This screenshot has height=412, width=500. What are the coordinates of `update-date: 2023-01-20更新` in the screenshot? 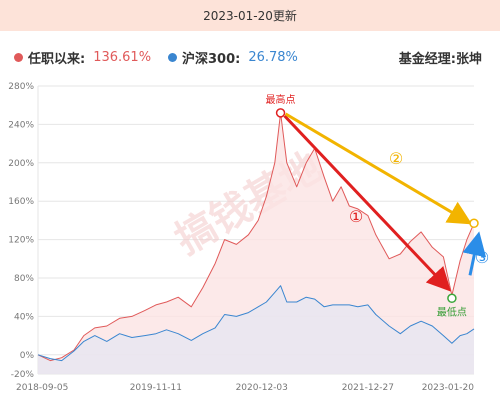 It's located at (250, 15).